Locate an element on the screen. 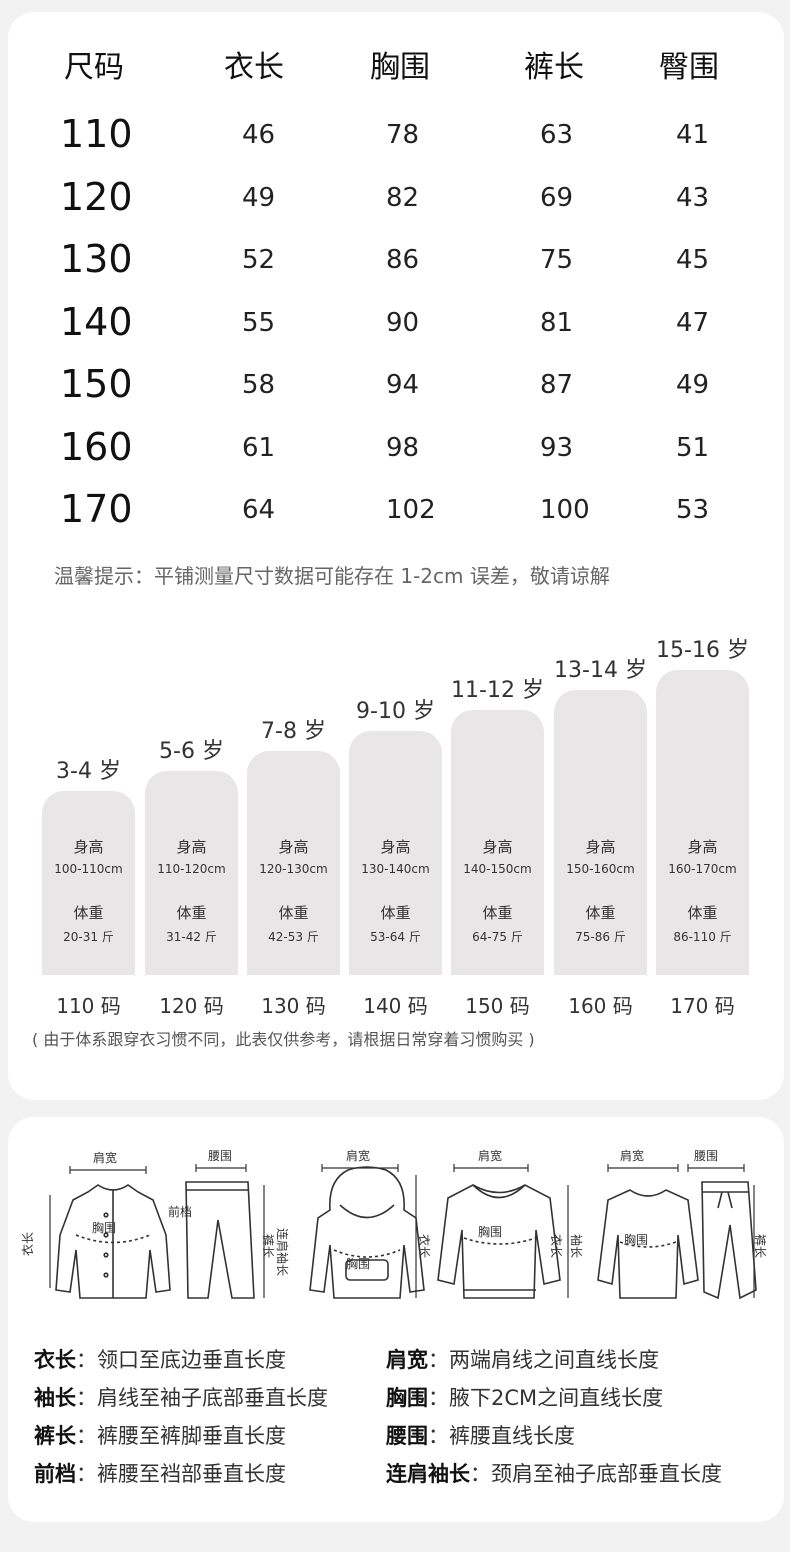  pants-icon is located at coordinates (220, 1240).